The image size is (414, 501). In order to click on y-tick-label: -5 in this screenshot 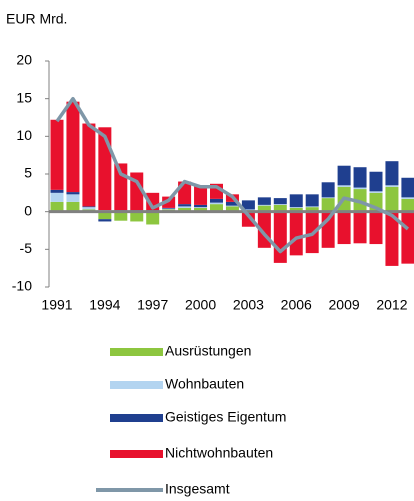, I will do `click(26, 248)`.